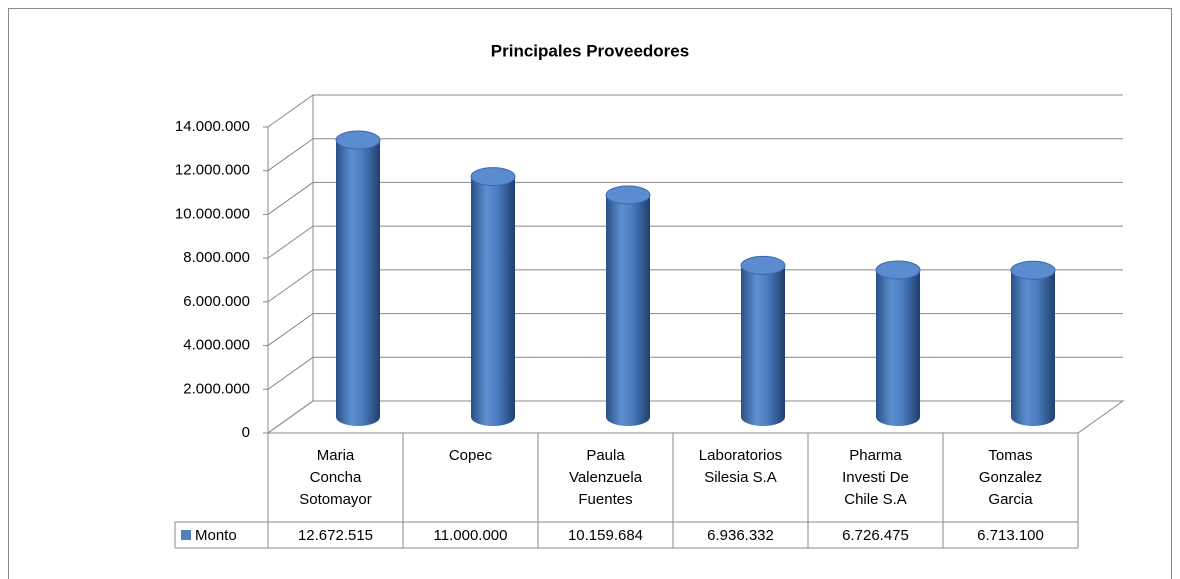  What do you see at coordinates (216, 301) in the screenshot?
I see `y-tick-label: 6.000.000` at bounding box center [216, 301].